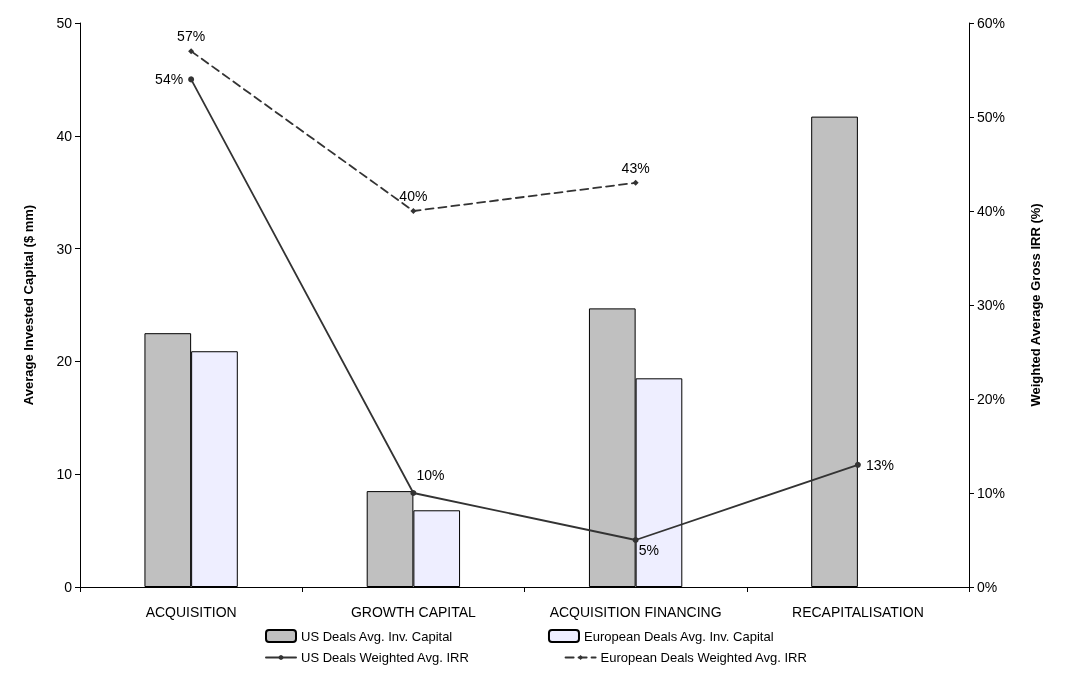  Describe the element at coordinates (64, 248) in the screenshot. I see `y-tick-label: 30` at that location.